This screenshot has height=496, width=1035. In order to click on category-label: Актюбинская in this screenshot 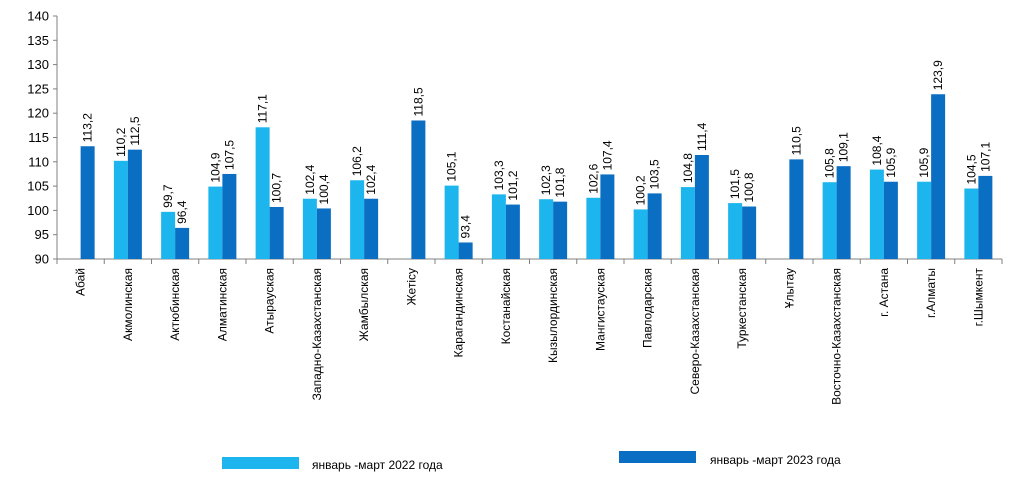, I will do `click(175, 304)`.